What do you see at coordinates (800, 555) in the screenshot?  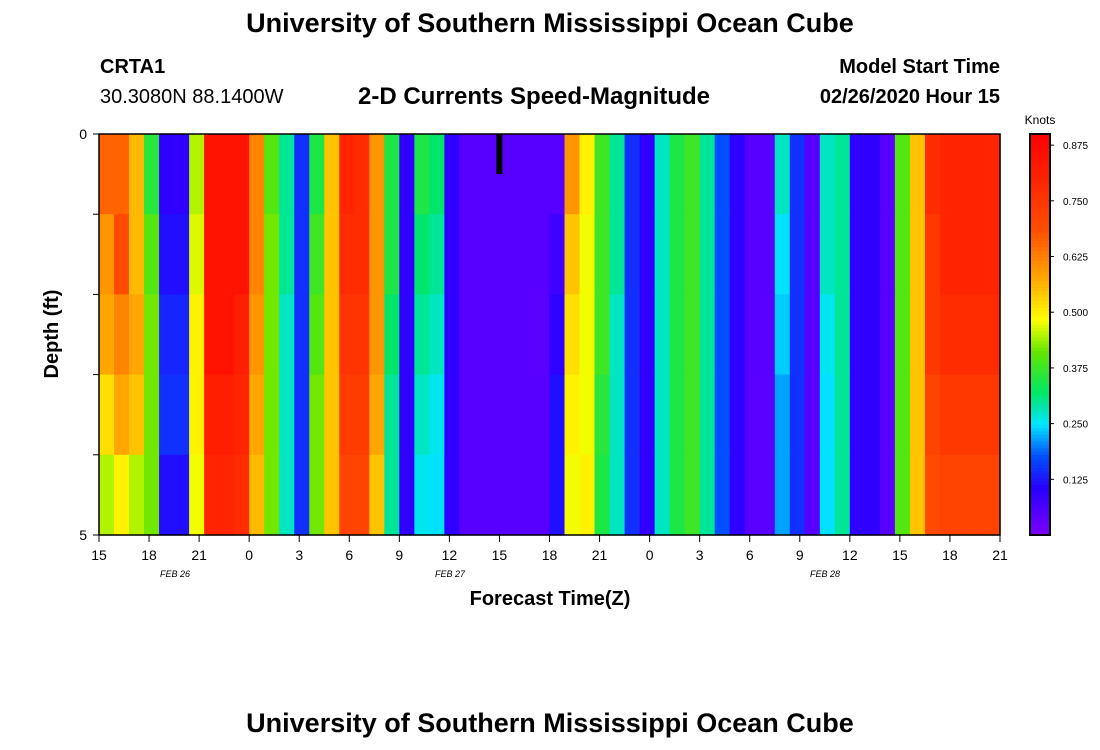 I see `x-tick-label: 9` at bounding box center [800, 555].